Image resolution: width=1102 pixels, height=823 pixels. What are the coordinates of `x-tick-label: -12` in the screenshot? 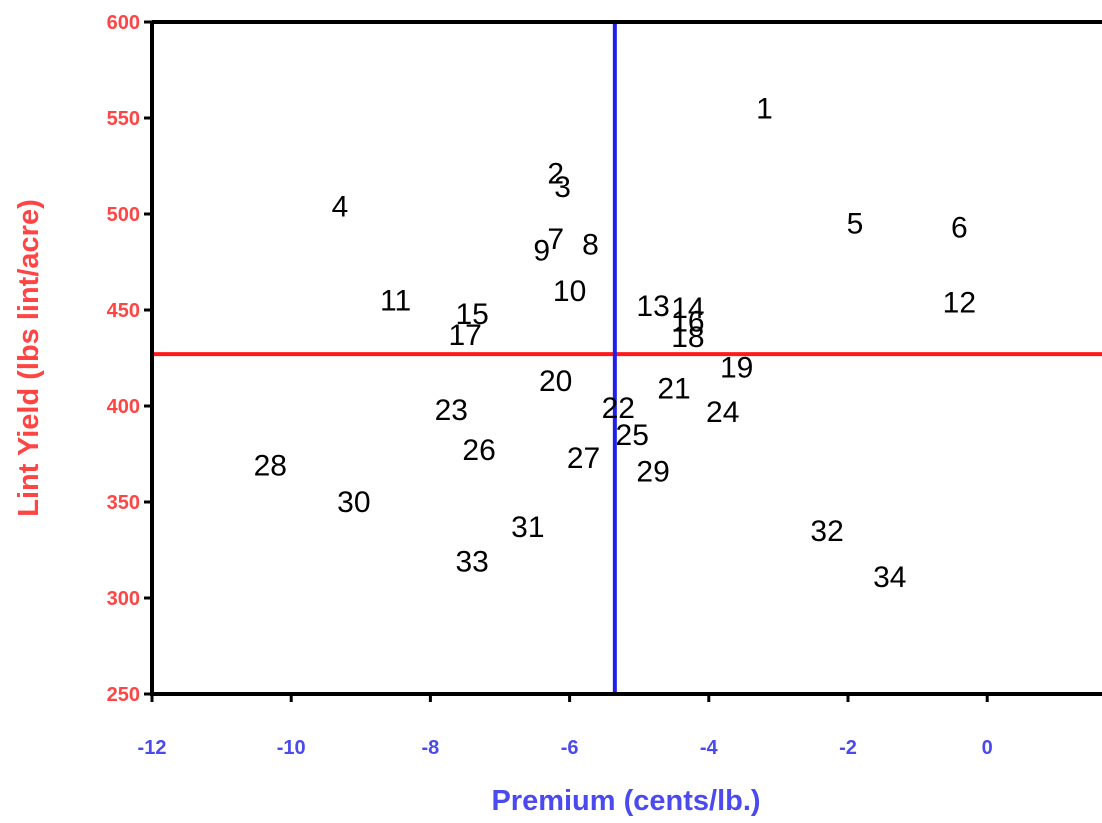 It's located at (152, 748).